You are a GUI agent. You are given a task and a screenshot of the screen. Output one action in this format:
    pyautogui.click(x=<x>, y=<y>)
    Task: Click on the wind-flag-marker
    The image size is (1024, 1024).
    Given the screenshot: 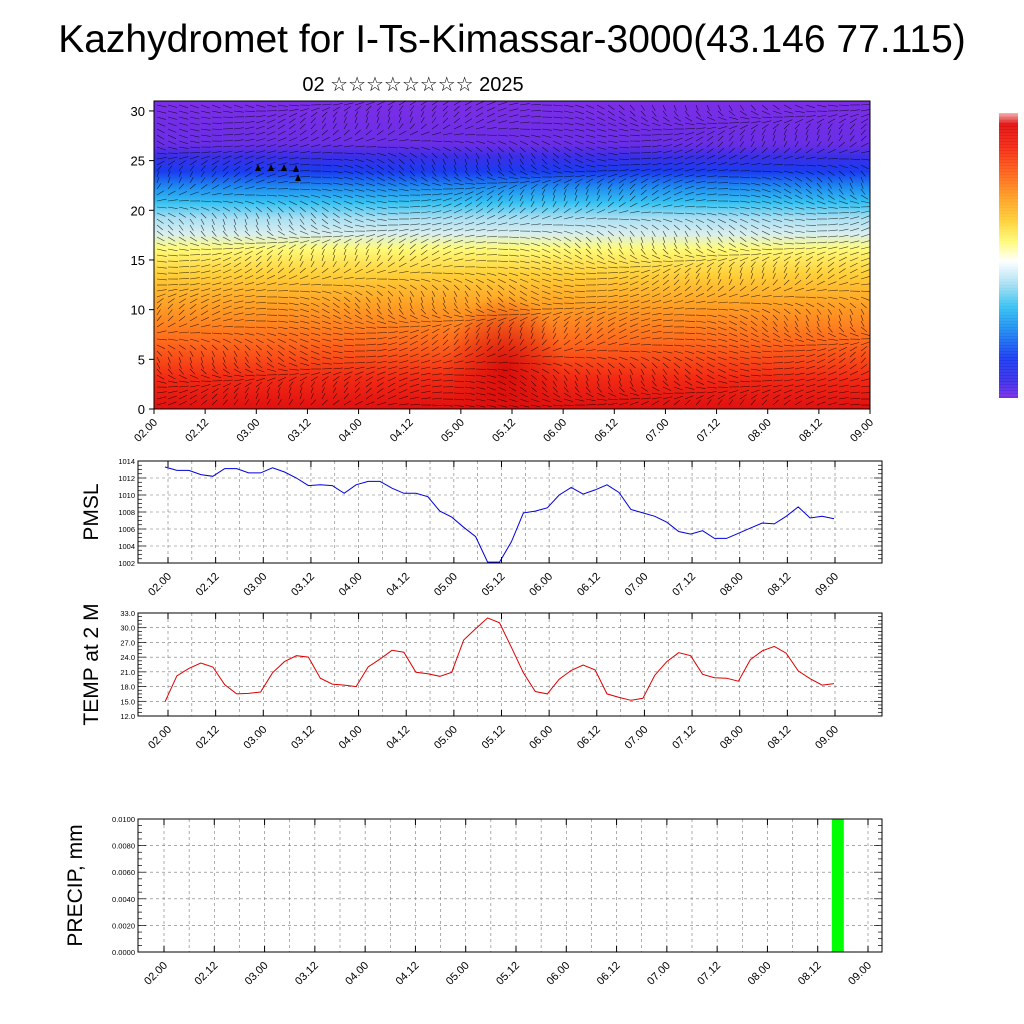 What is the action you would take?
    pyautogui.click(x=271, y=167)
    